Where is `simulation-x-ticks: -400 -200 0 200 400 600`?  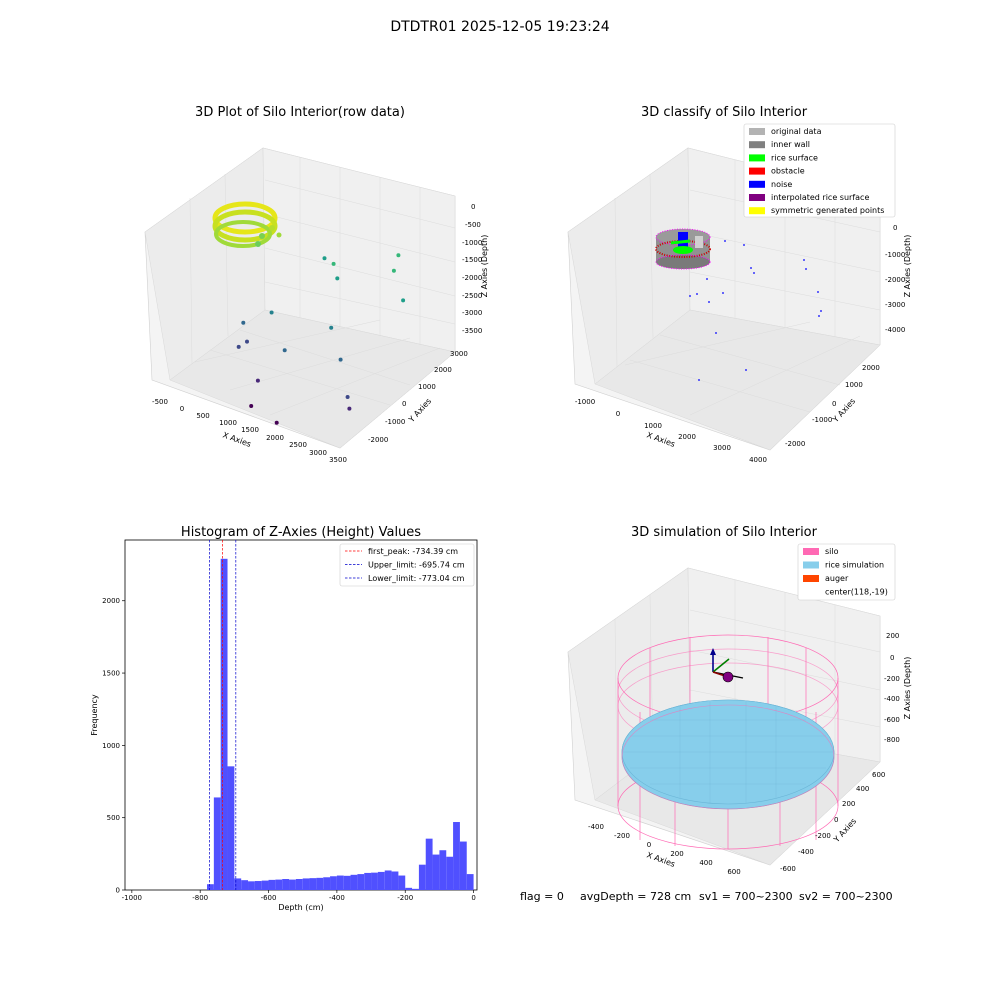 simulation-x-ticks: -400 -200 0 200 400 600 is located at coordinates (664, 849).